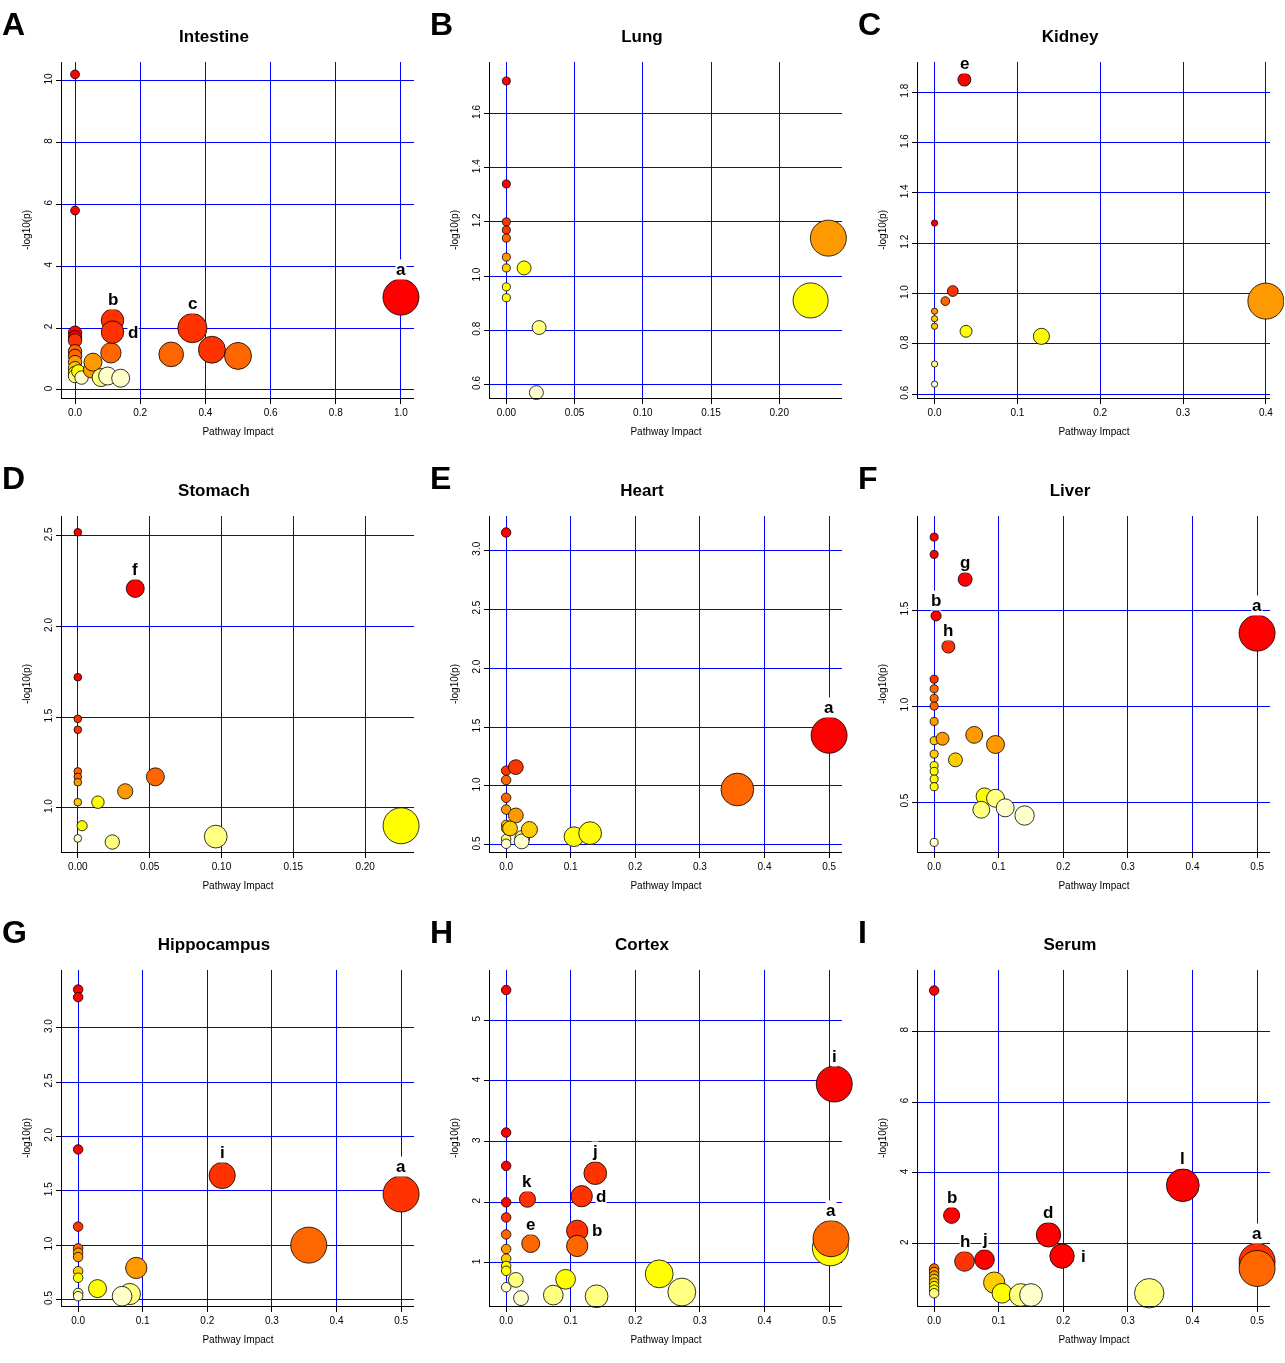  Describe the element at coordinates (476, 111) in the screenshot. I see `y-tick-label: 1.6` at that location.